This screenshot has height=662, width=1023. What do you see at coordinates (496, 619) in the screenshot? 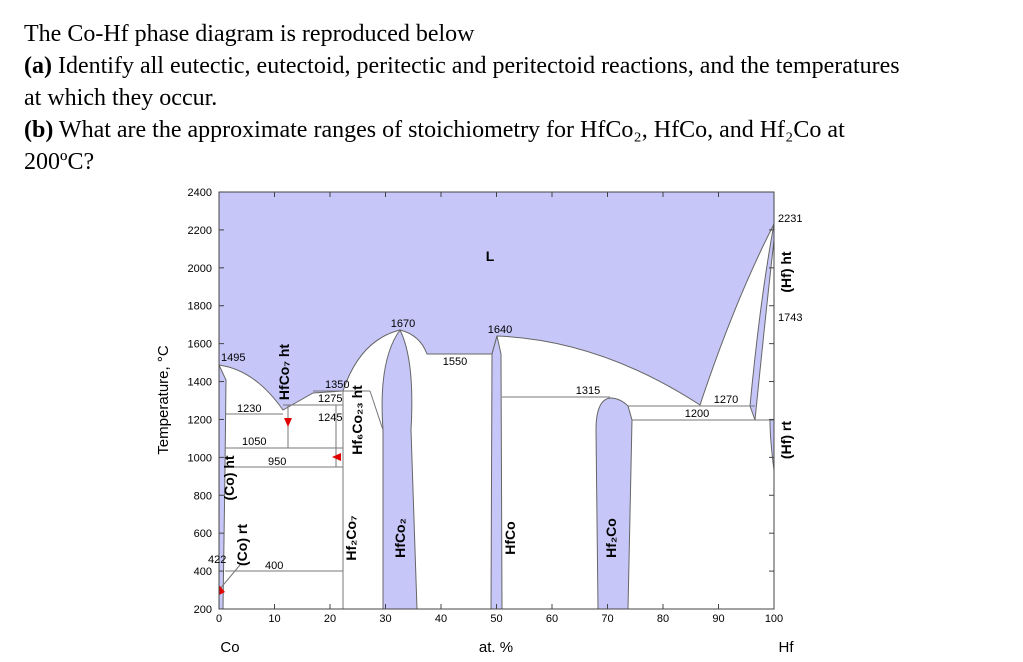
I see `x-tick-label: 50` at bounding box center [496, 619].